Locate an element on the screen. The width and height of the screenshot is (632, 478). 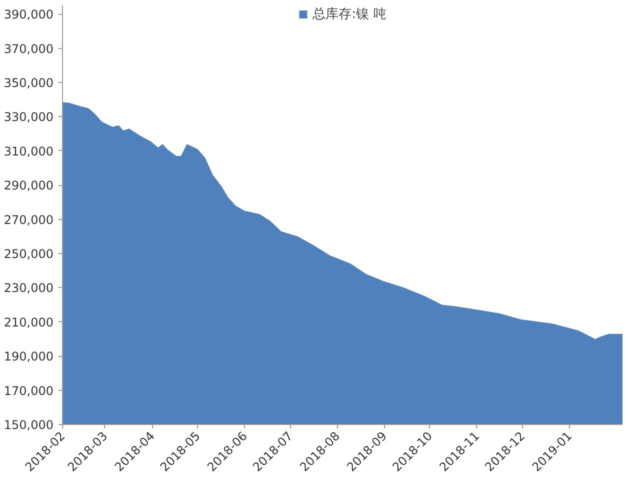
y-tick-label: 270,000 is located at coordinates (29, 219).